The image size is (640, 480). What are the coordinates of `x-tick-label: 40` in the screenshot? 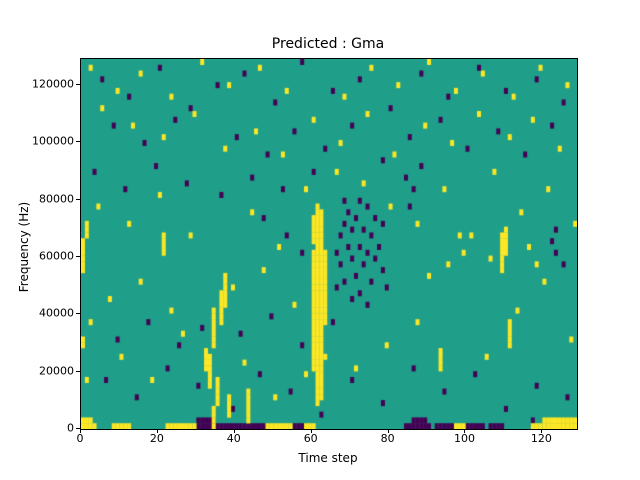 It's located at (233, 438).